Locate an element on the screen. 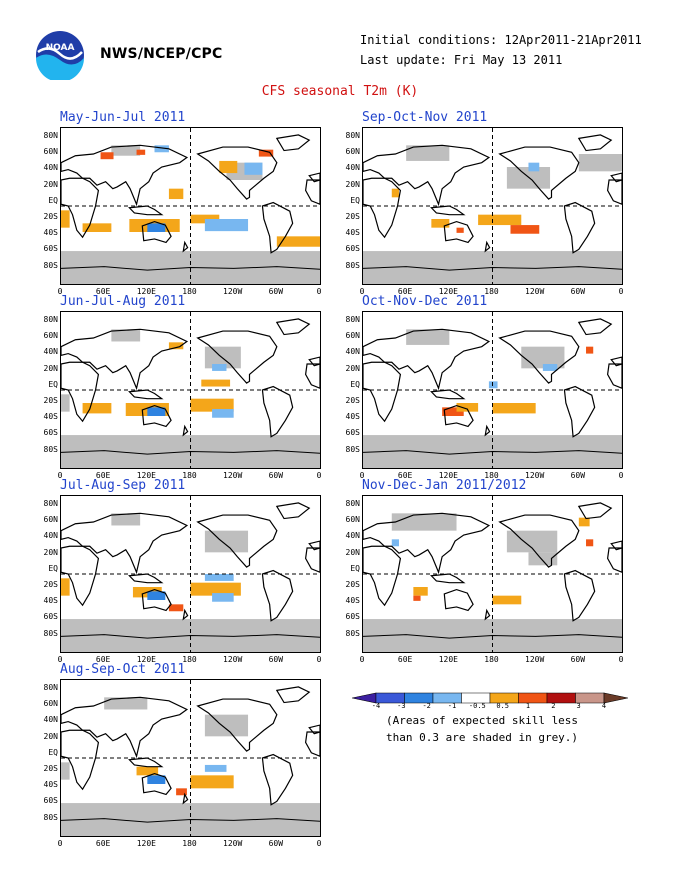 The height and width of the screenshot is (880, 680). color-legend is located at coordinates (490, 698).